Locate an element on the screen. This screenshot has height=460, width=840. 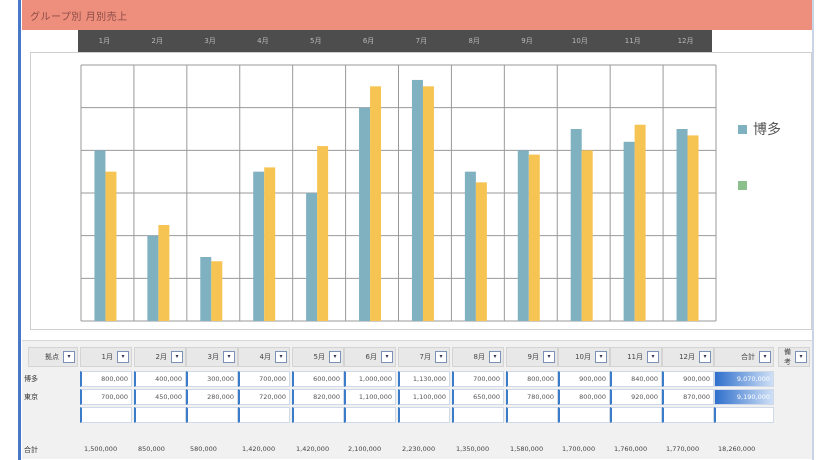
month-header-strip: 1月 2月 3月 4月 5月 6月 7月 8月 9月 10月 11月 12月 is located at coordinates (395, 41).